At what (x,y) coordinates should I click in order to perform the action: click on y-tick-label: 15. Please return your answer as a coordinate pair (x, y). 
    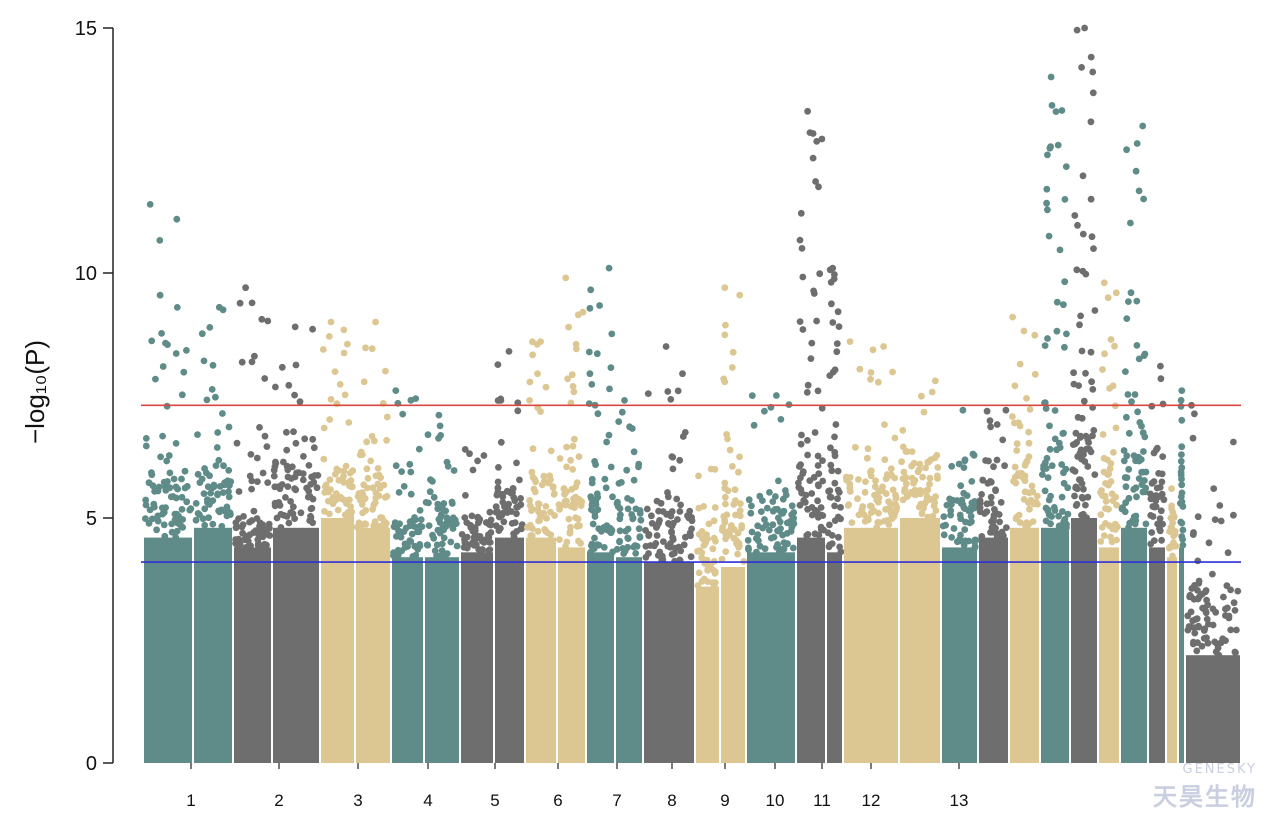
    Looking at the image, I should click on (86, 29).